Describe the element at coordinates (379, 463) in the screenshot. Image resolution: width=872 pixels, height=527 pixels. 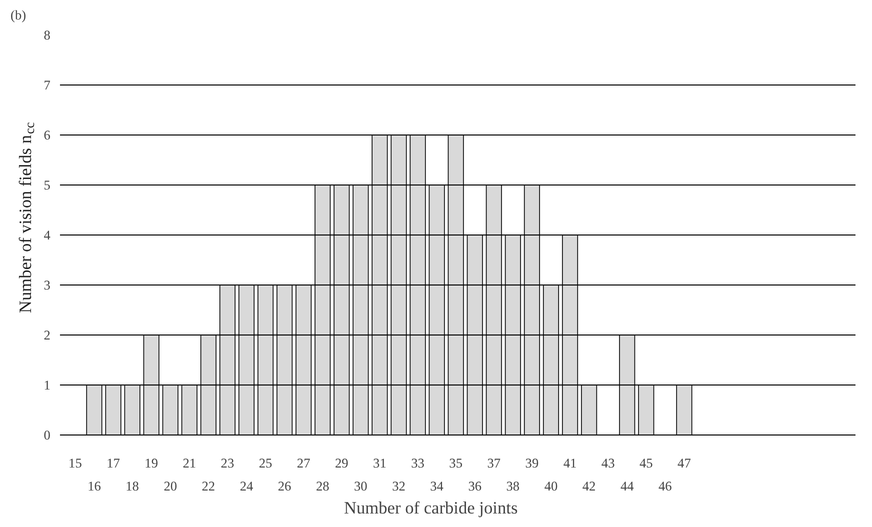
I see `x-tick-label: 31` at that location.